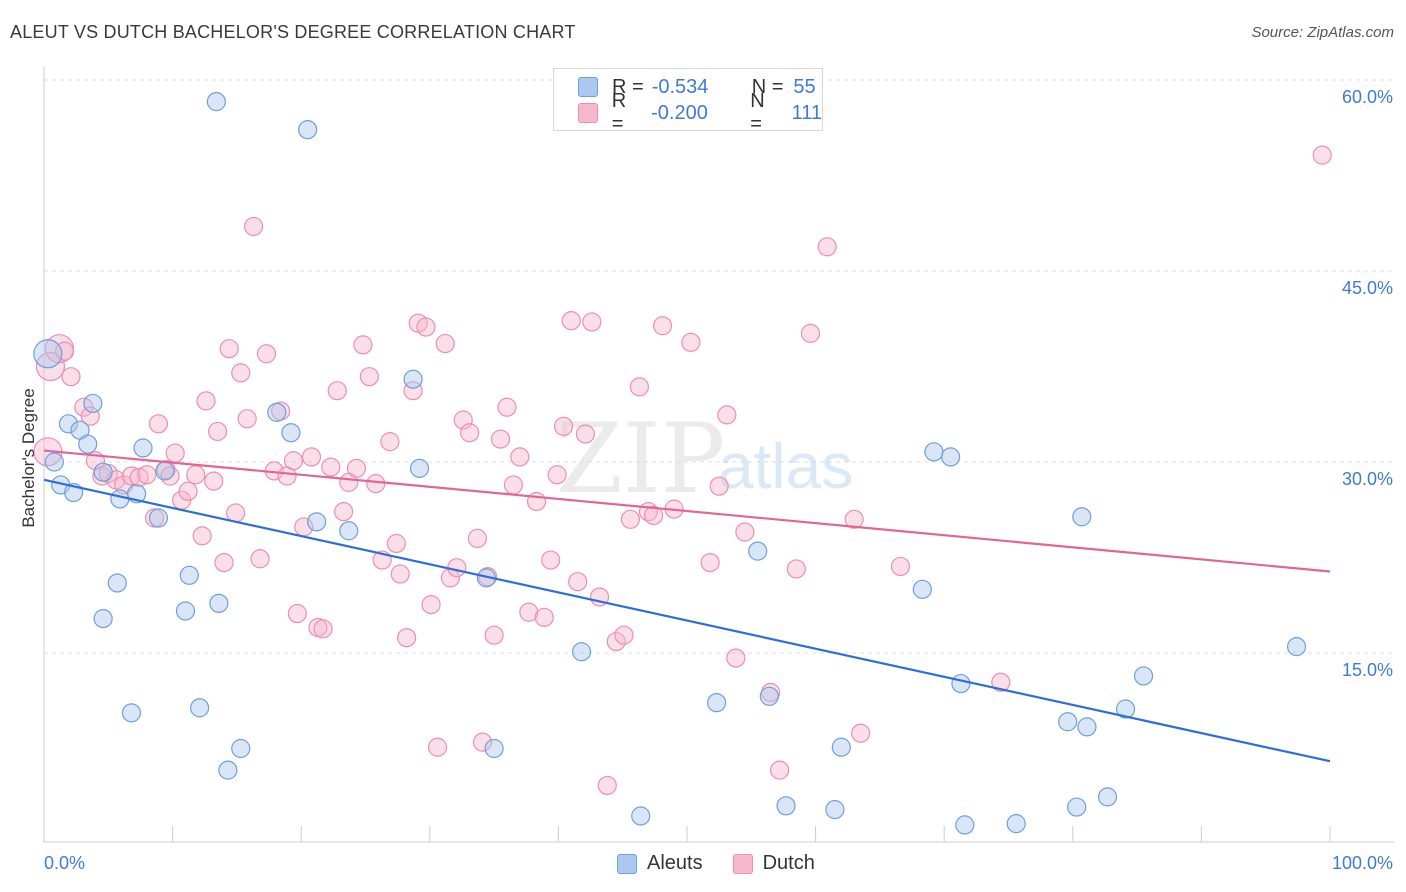 This screenshot has width=1406, height=892. What do you see at coordinates (1367, 670) in the screenshot?
I see `y-tick-label: 15.0%` at bounding box center [1367, 670].